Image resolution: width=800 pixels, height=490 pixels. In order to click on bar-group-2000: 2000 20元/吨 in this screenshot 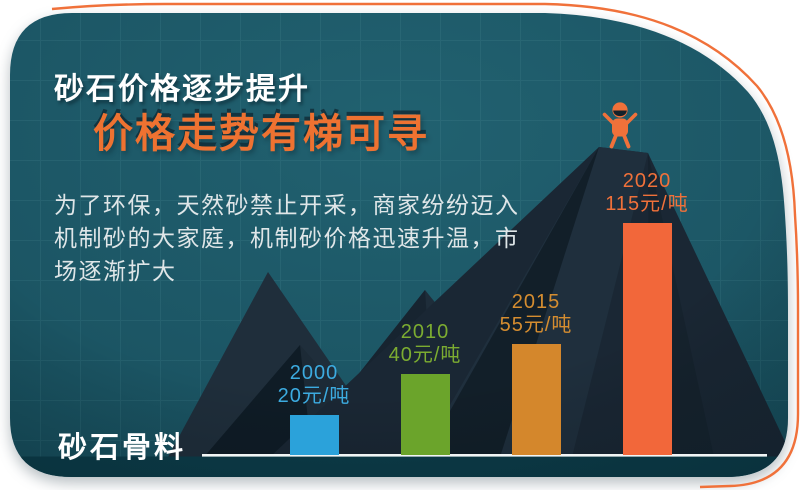, I will do `click(314, 408)`.